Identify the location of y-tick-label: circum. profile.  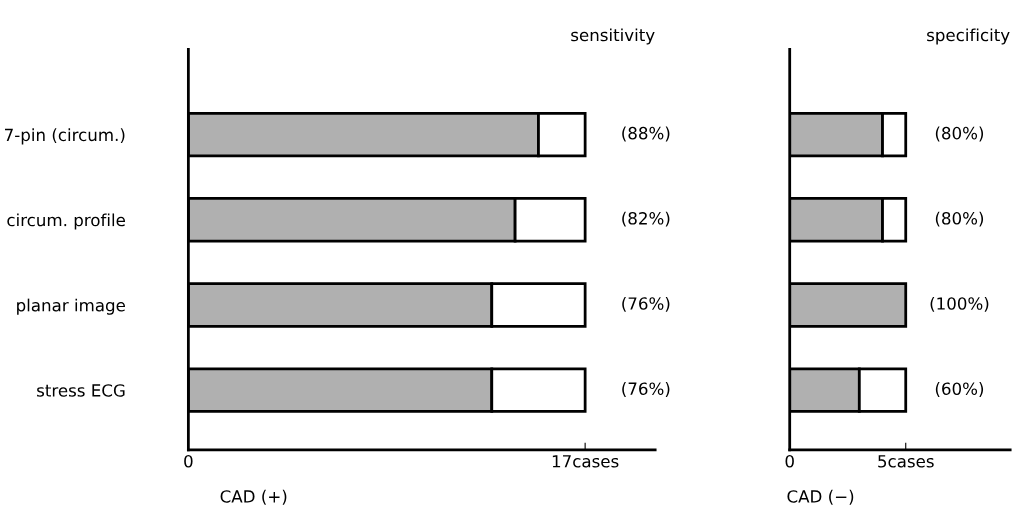
(66, 221).